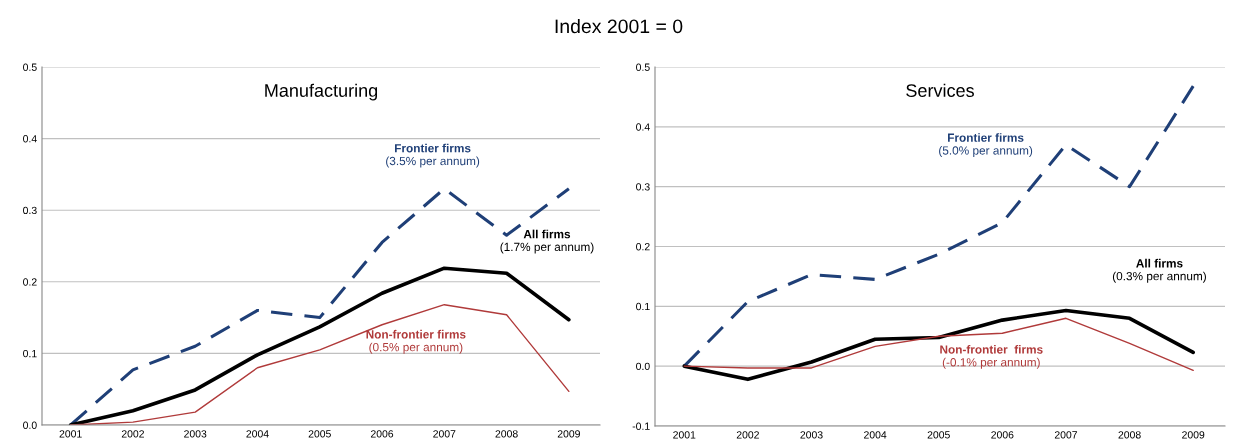  I want to click on annotation: (5.0% per annum), so click(986, 151).